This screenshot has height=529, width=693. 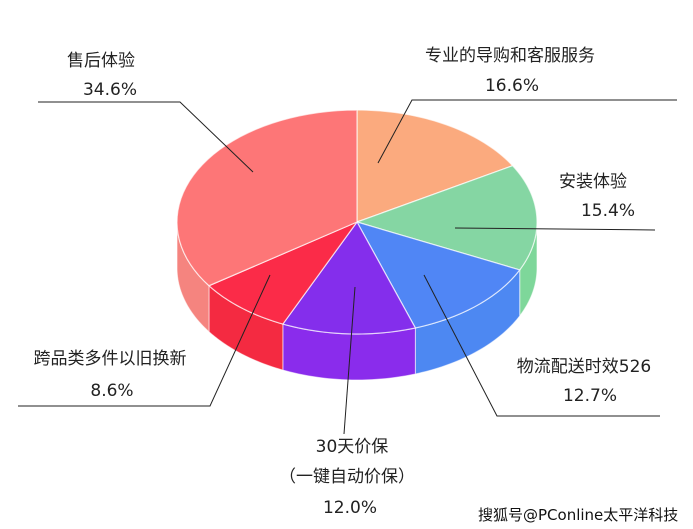 What do you see at coordinates (111, 391) in the screenshot?
I see `slice-value-4: 8.6%` at bounding box center [111, 391].